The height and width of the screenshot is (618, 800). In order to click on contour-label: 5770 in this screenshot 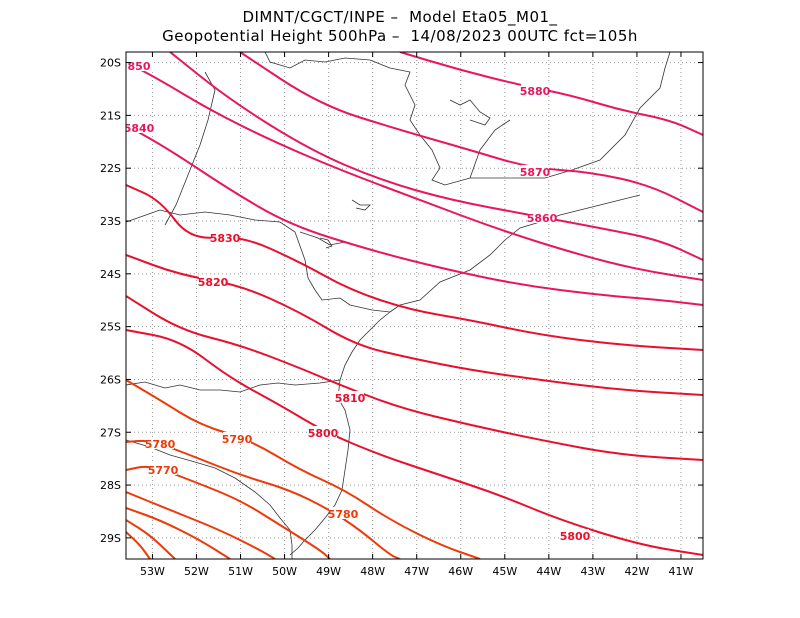, I will do `click(163, 470)`.